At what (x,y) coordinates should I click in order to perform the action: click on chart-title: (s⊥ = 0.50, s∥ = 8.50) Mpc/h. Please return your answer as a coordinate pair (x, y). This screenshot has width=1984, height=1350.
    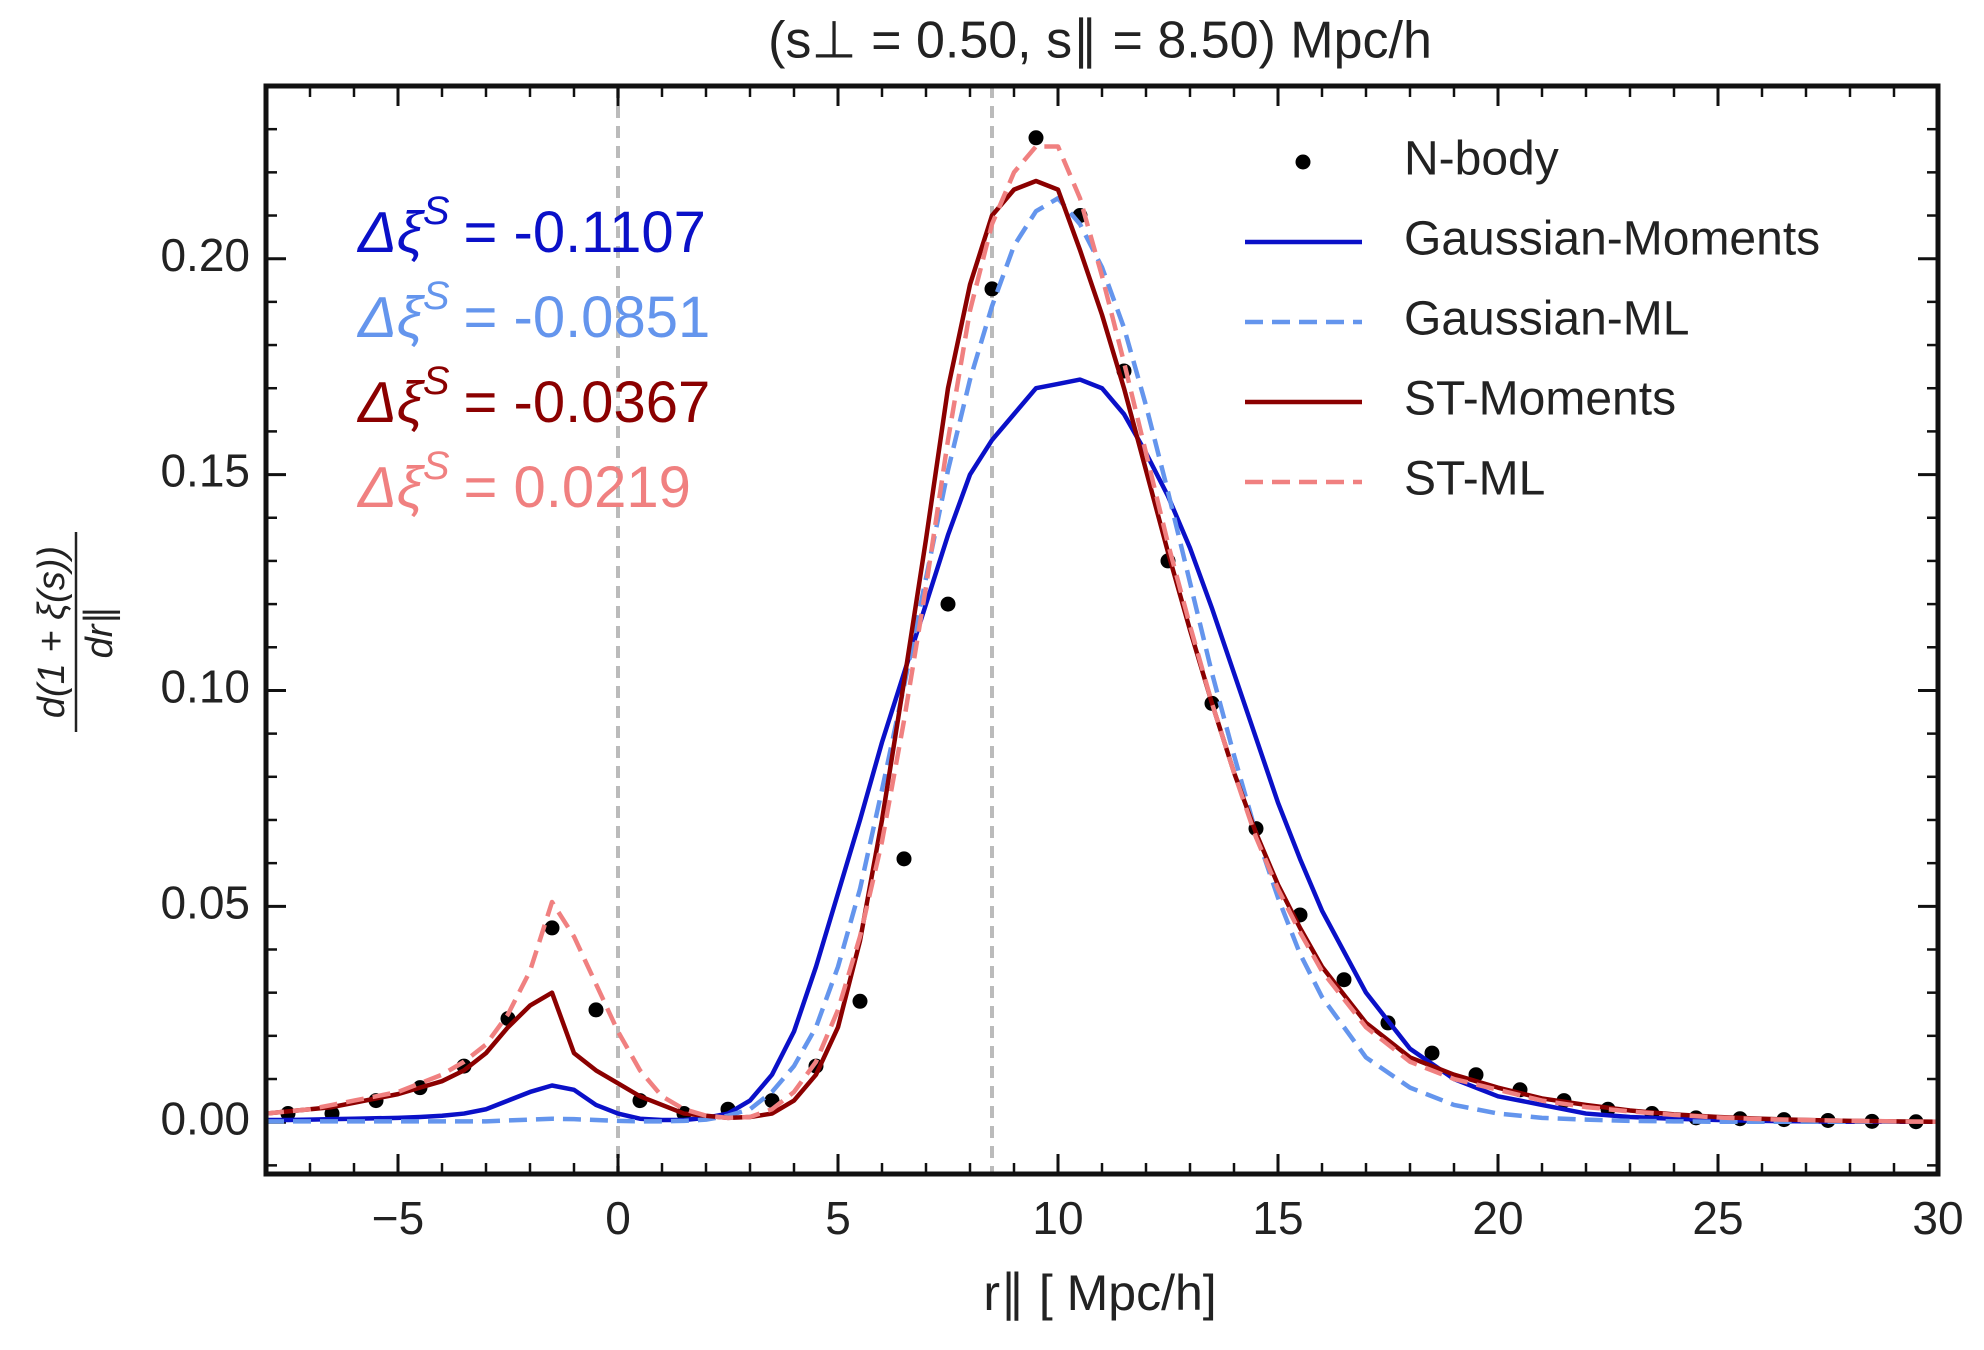
    Looking at the image, I should click on (1100, 41).